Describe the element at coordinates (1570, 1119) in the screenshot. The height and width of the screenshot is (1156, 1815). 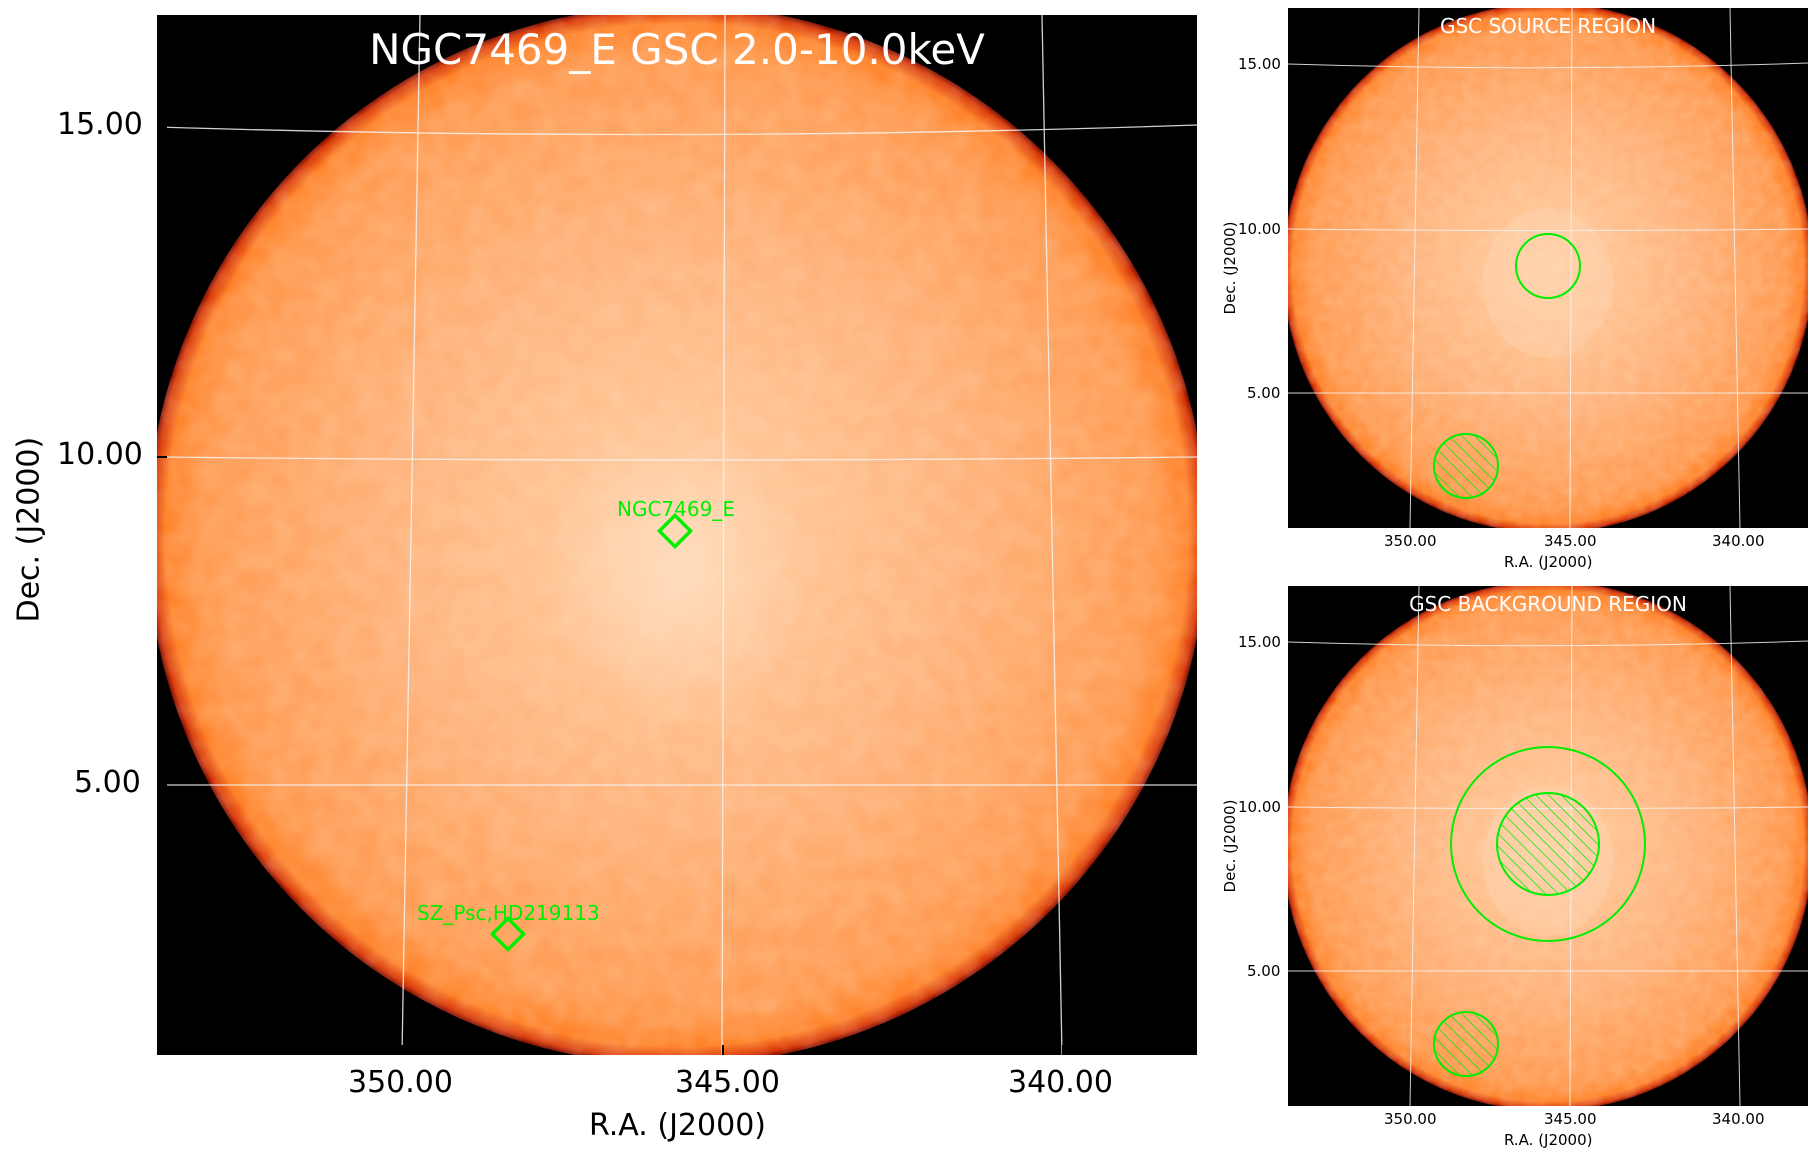
I see `bg-x-tick-345: 345.00` at that location.